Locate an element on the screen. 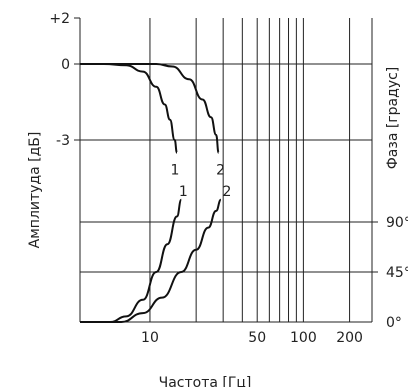  x-tick-label: 200 is located at coordinates (349, 338).